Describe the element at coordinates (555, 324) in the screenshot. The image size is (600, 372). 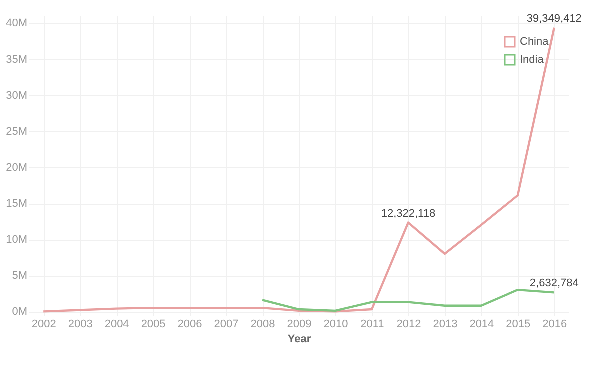
I see `x-tick-label: 2016` at that location.